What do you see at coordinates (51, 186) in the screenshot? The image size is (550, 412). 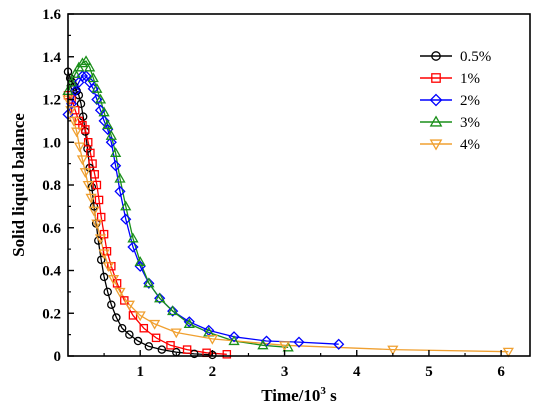 I see `y-tick-label: 0.8` at bounding box center [51, 186].